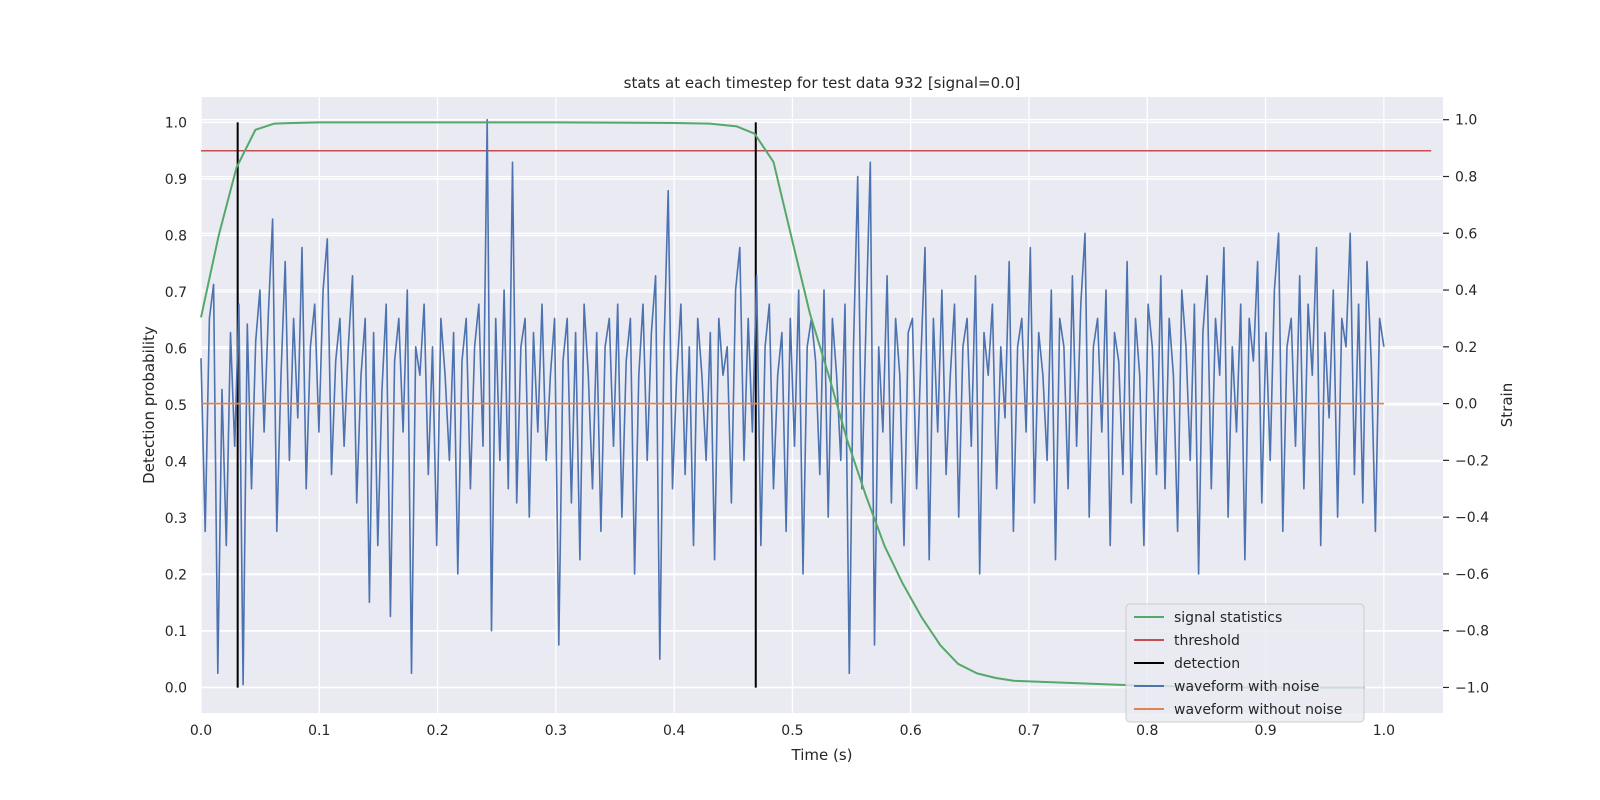  I want to click on legend-label-signal-statistics: signal statistics, so click(1228, 618).